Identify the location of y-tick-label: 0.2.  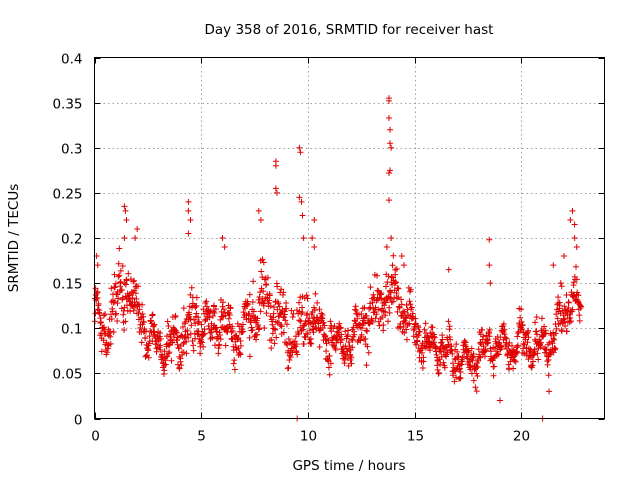
(71, 240).